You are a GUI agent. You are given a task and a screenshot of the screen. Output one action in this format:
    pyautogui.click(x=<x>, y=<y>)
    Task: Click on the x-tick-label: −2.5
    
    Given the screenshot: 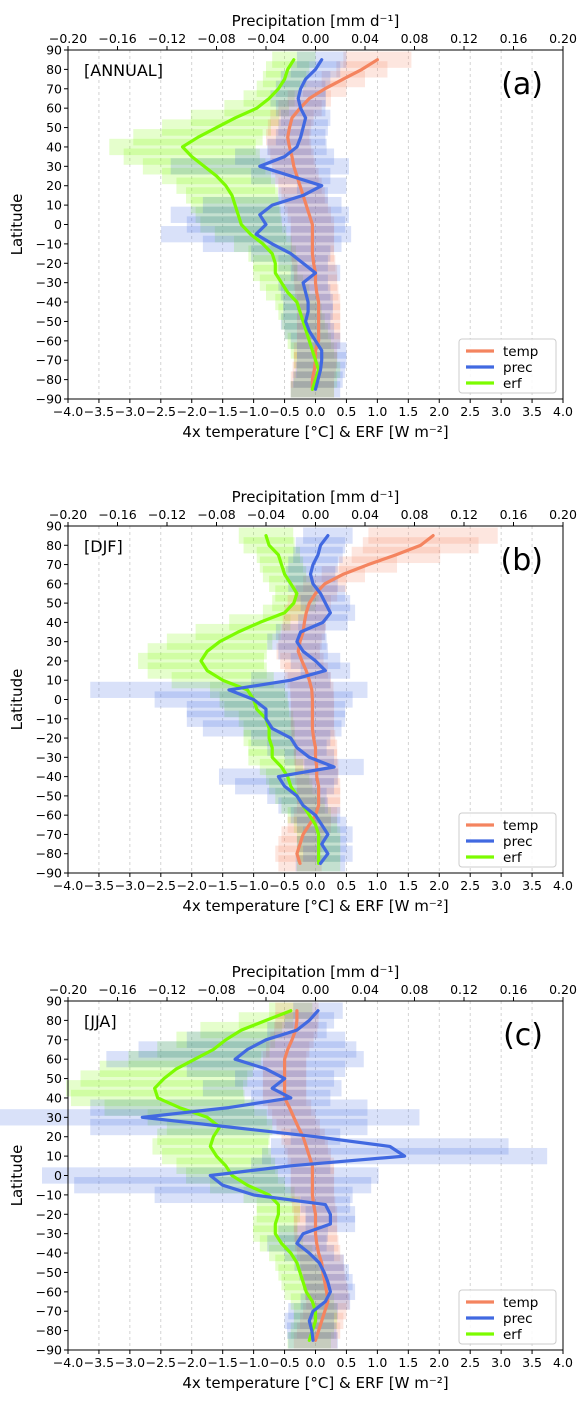 What is the action you would take?
    pyautogui.click(x=161, y=411)
    